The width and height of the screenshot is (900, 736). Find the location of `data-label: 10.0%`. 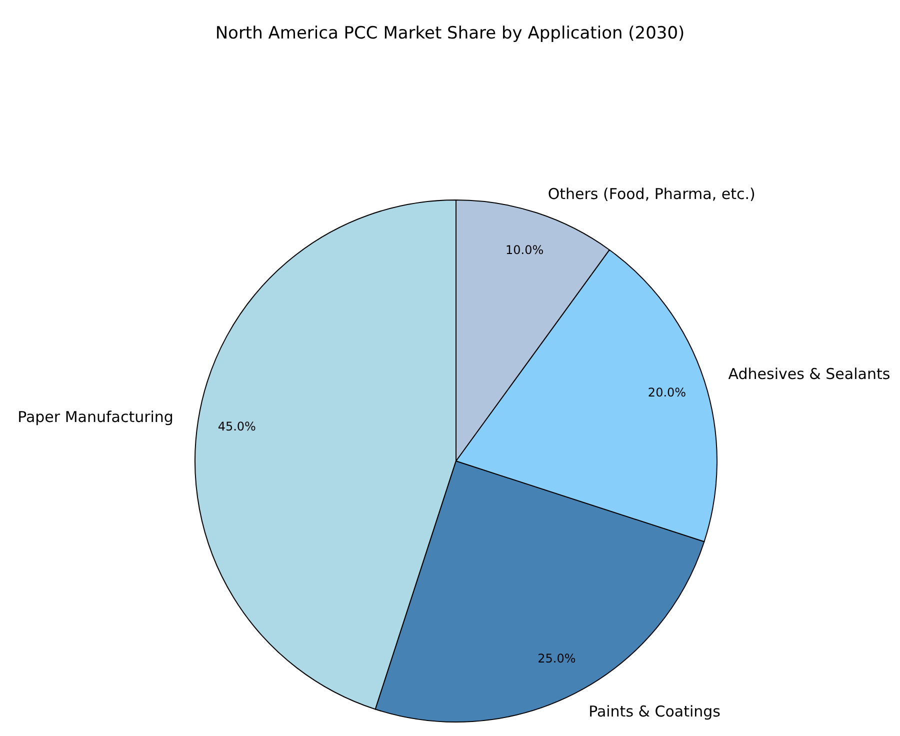

data-label: 10.0% is located at coordinates (524, 250).